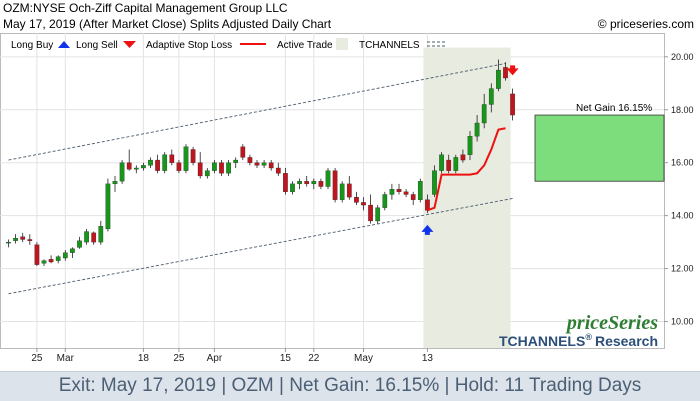 The image size is (700, 401). I want to click on y-tick-label: 12.00, so click(682, 269).